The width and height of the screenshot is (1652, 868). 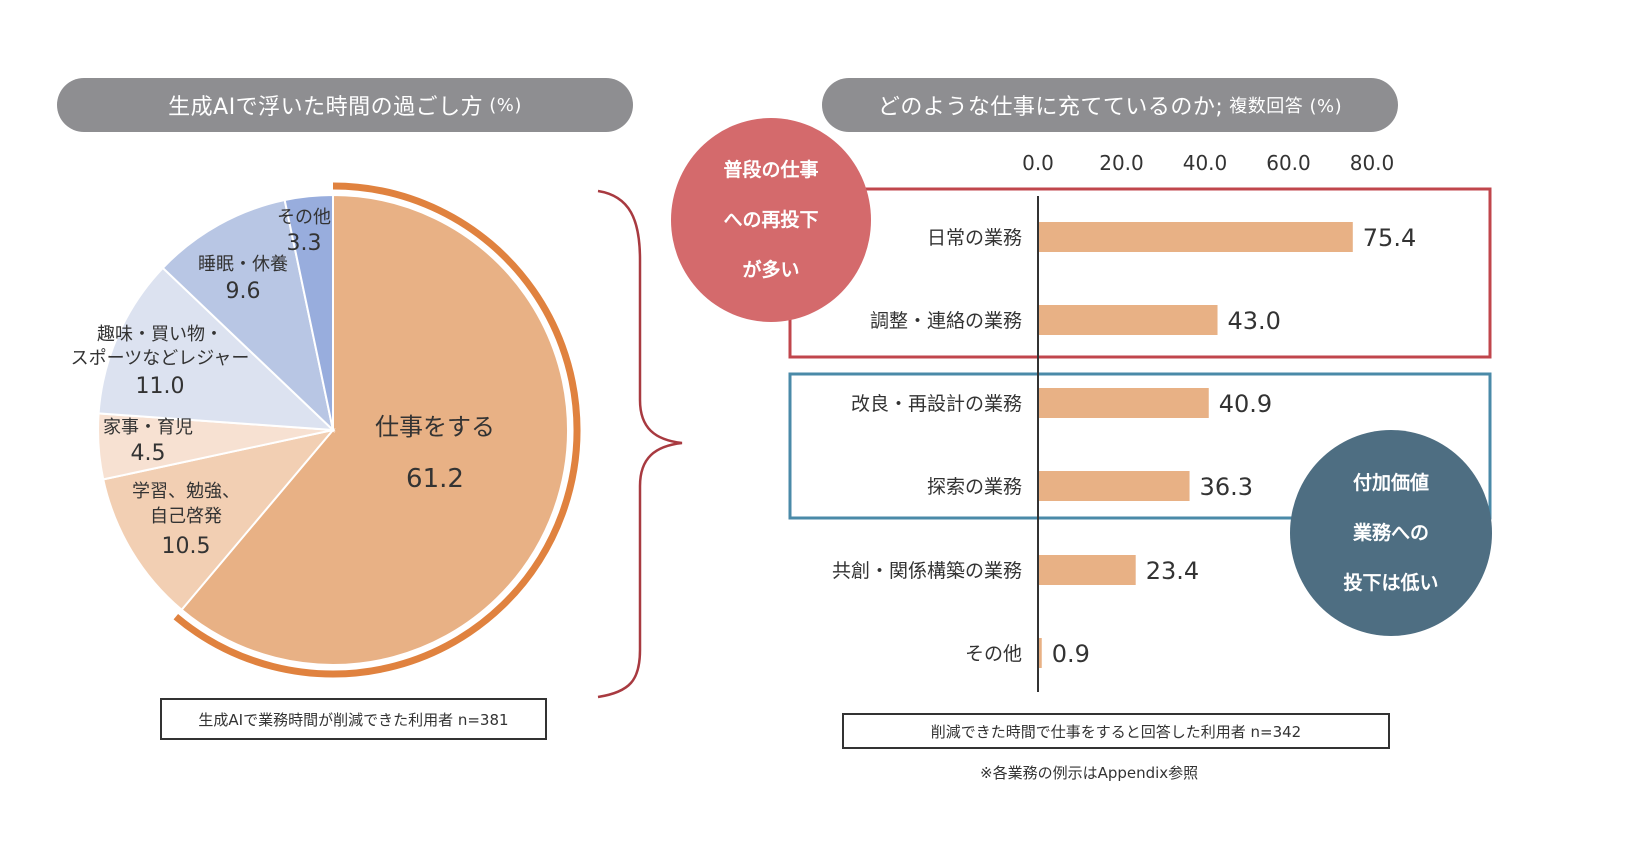 What do you see at coordinates (771, 270) in the screenshot?
I see `callout-red-line-3: が多い` at bounding box center [771, 270].